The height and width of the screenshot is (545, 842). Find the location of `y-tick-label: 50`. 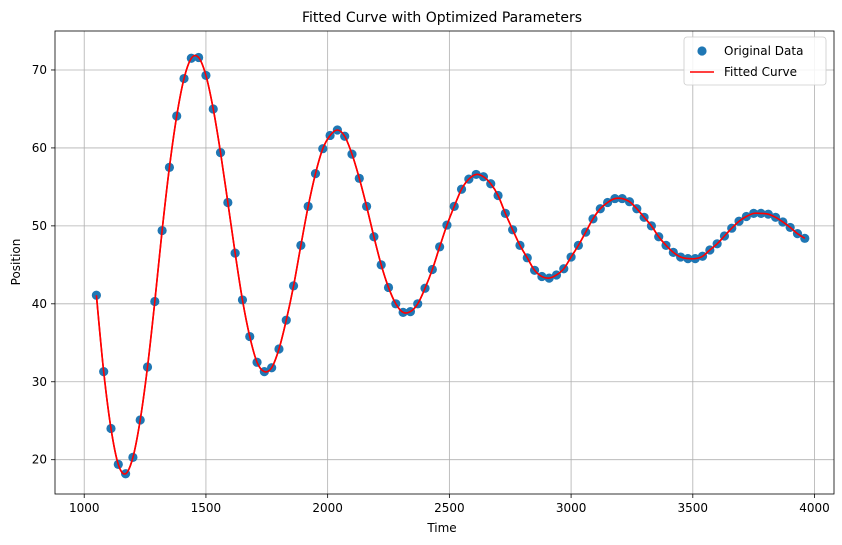

y-tick-label: 50 is located at coordinates (39, 226).